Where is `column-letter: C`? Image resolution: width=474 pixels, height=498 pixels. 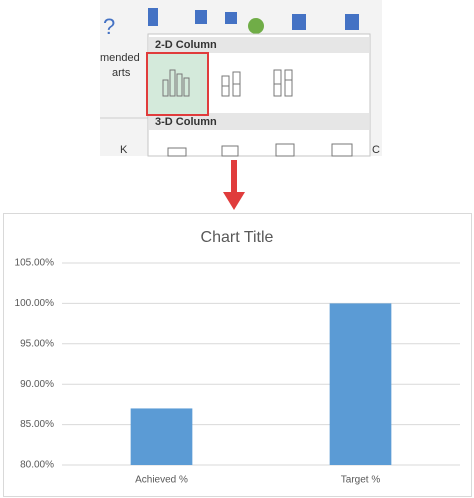 column-letter: C is located at coordinates (376, 150).